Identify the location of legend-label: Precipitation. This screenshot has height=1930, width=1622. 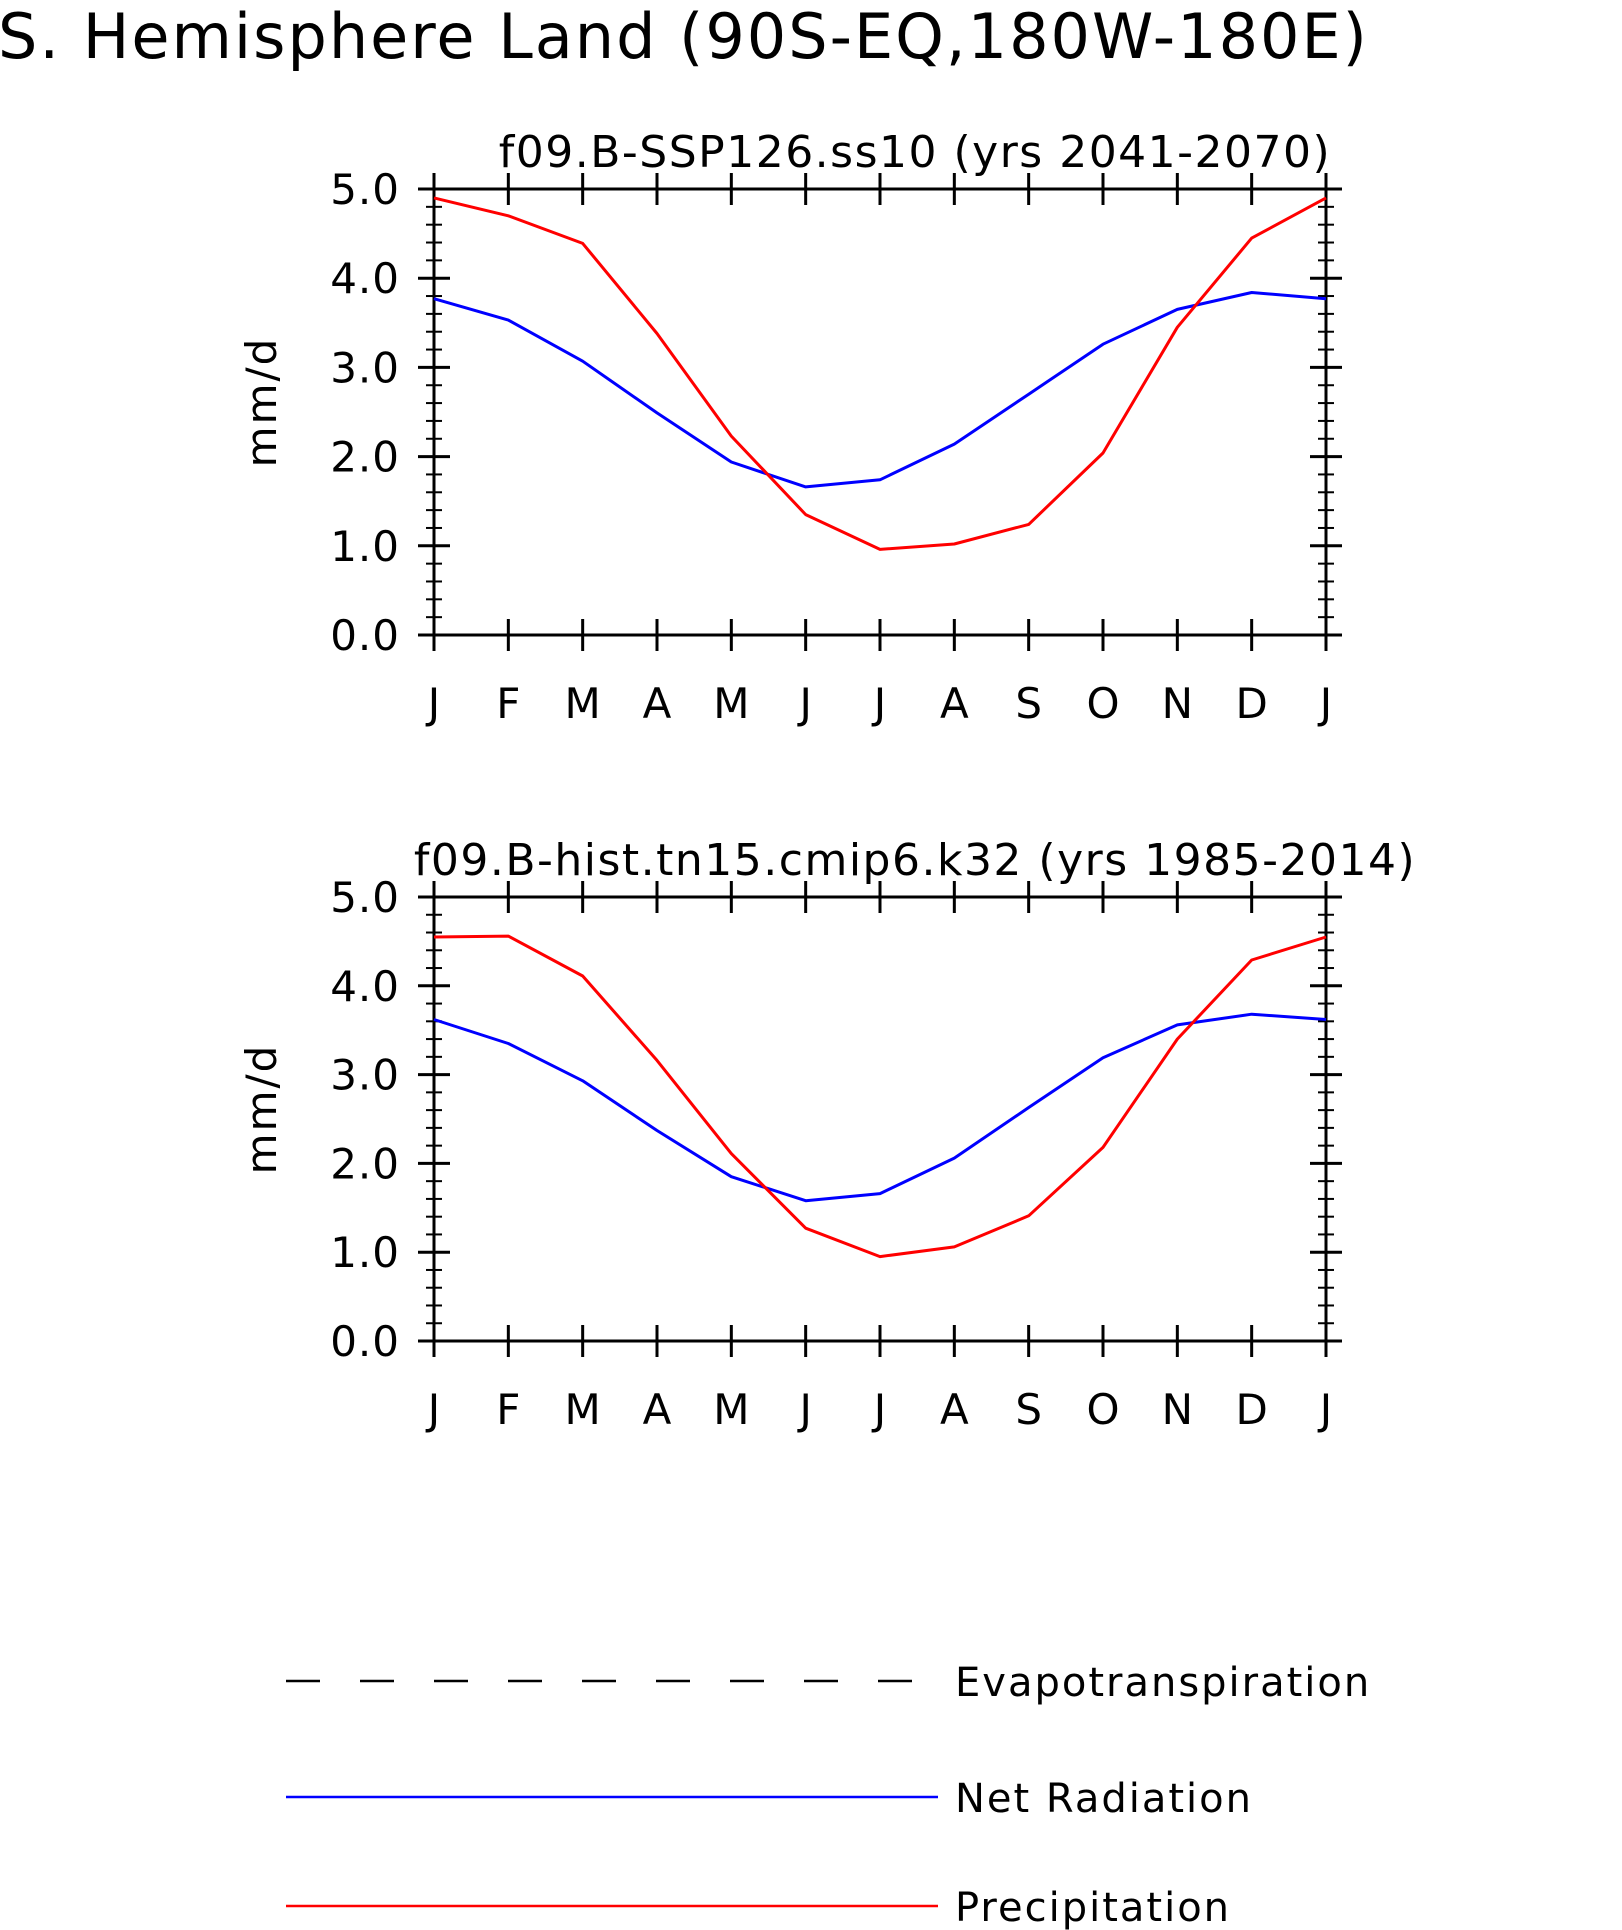
(1093, 1907).